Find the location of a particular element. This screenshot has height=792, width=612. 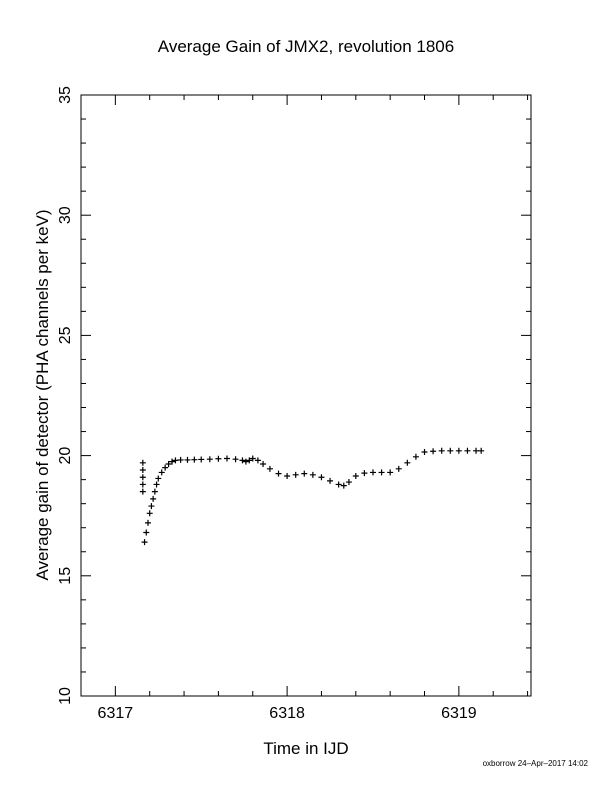

y-tick-label: 35 is located at coordinates (65, 95).